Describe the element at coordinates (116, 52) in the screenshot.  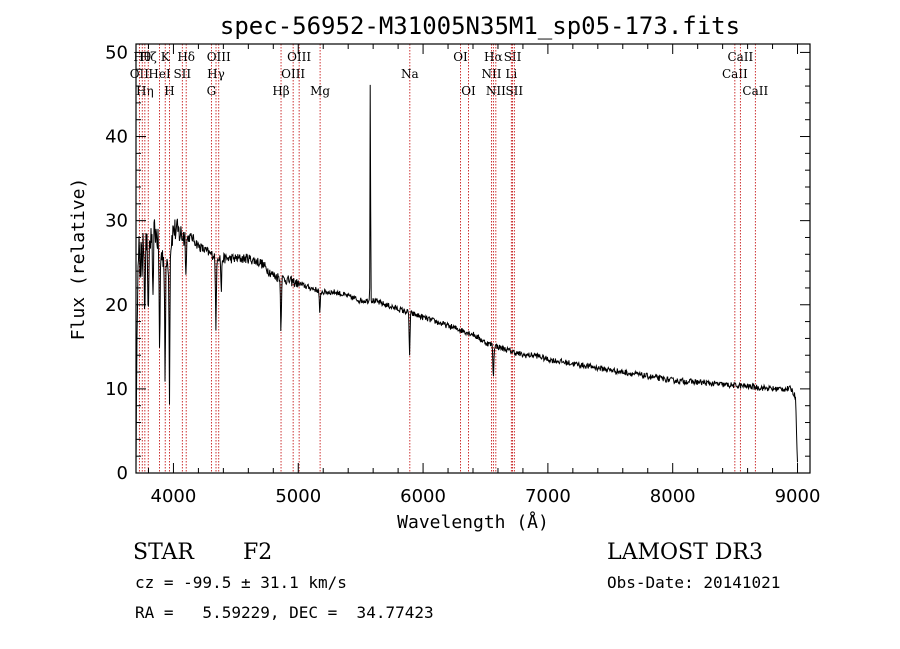
I see `y-tick-label: 50` at that location.